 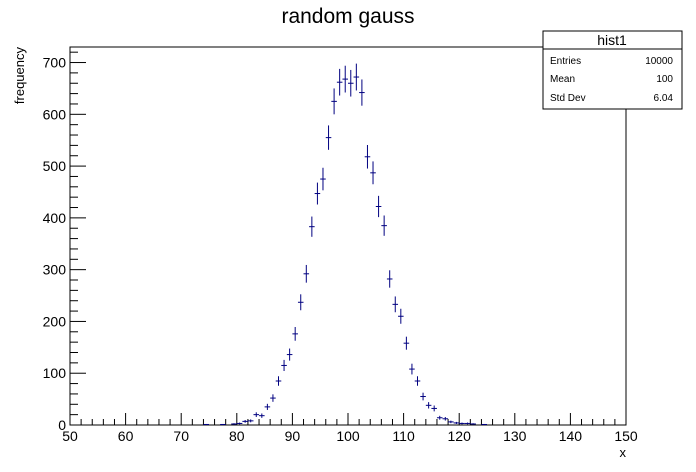 I want to click on y-tick-label: 600, so click(x=55, y=114).